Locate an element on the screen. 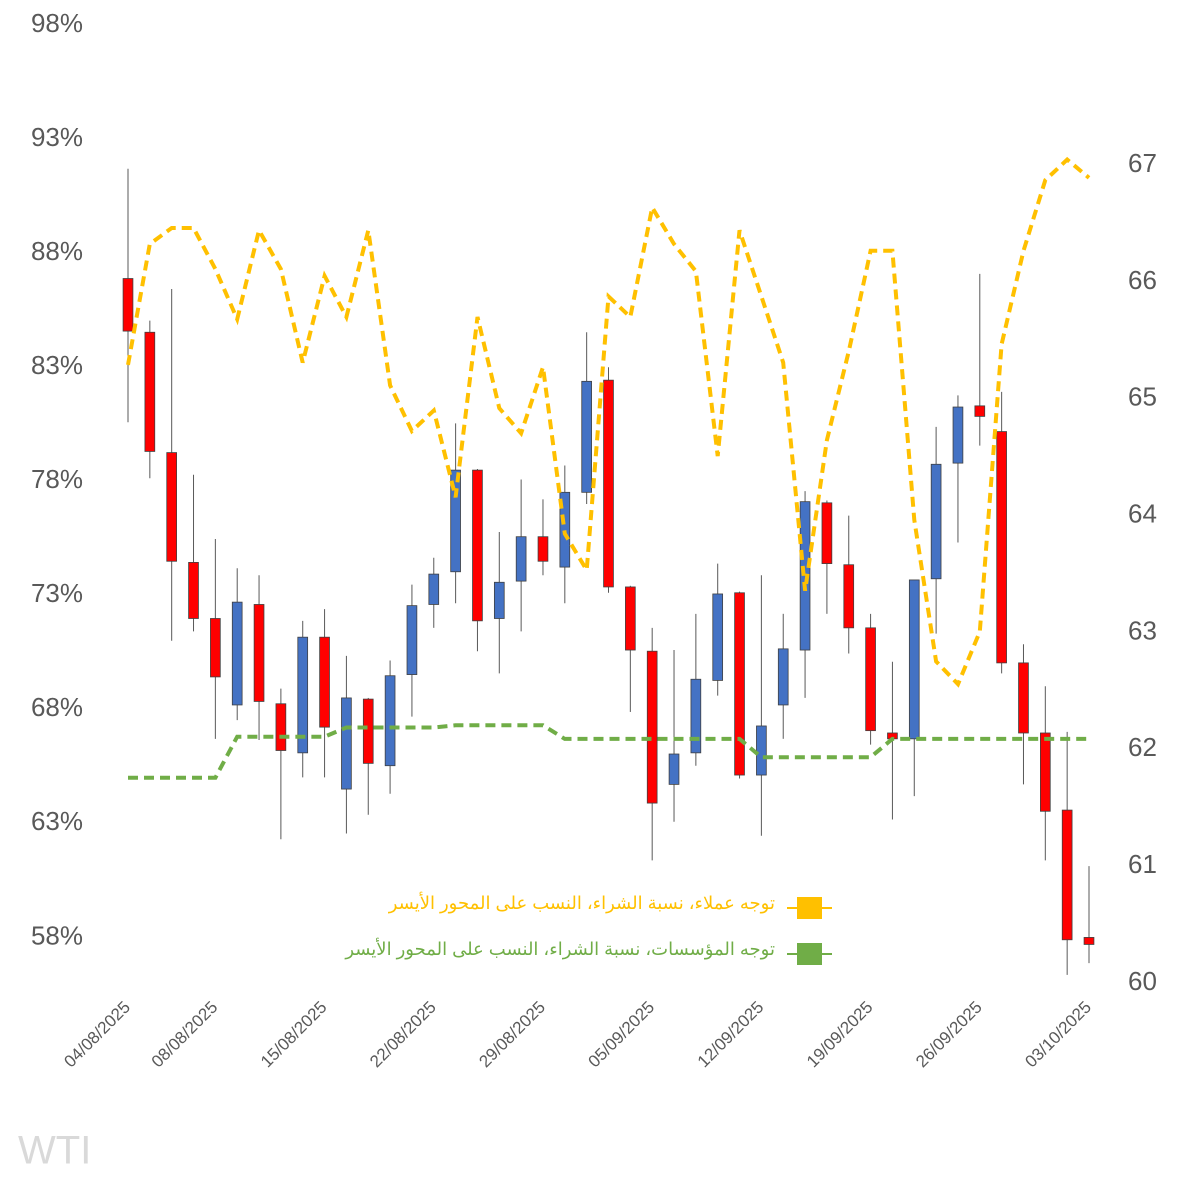  y-tick-label: 68% is located at coordinates (57, 707).